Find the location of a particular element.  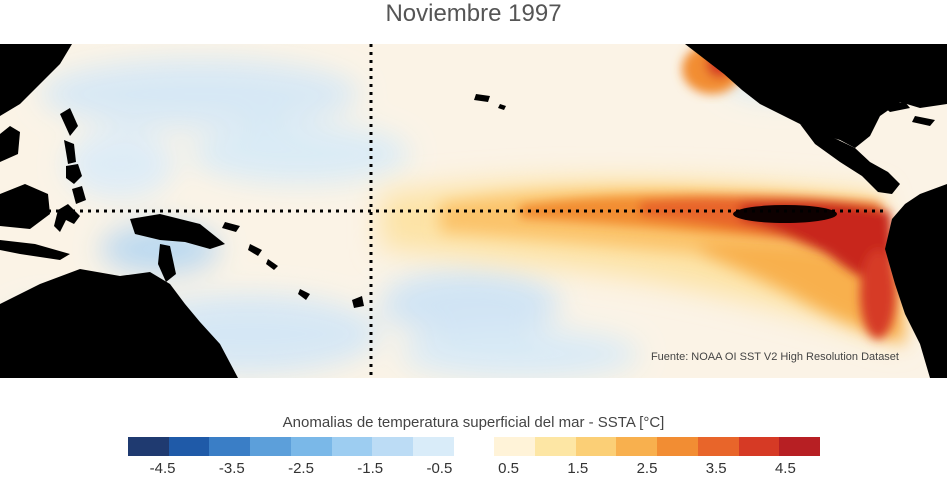

colorbar-tick-label: -1.5 is located at coordinates (370, 468).